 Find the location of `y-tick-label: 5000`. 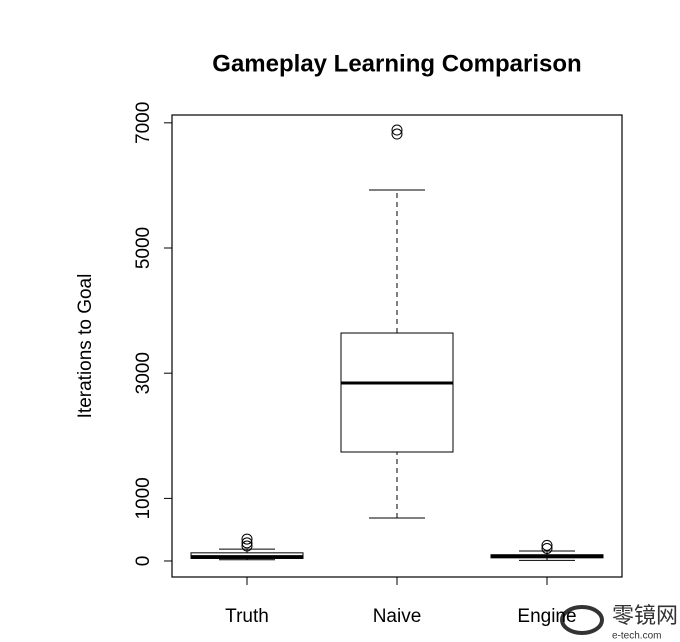

y-tick-label: 5000 is located at coordinates (143, 248).